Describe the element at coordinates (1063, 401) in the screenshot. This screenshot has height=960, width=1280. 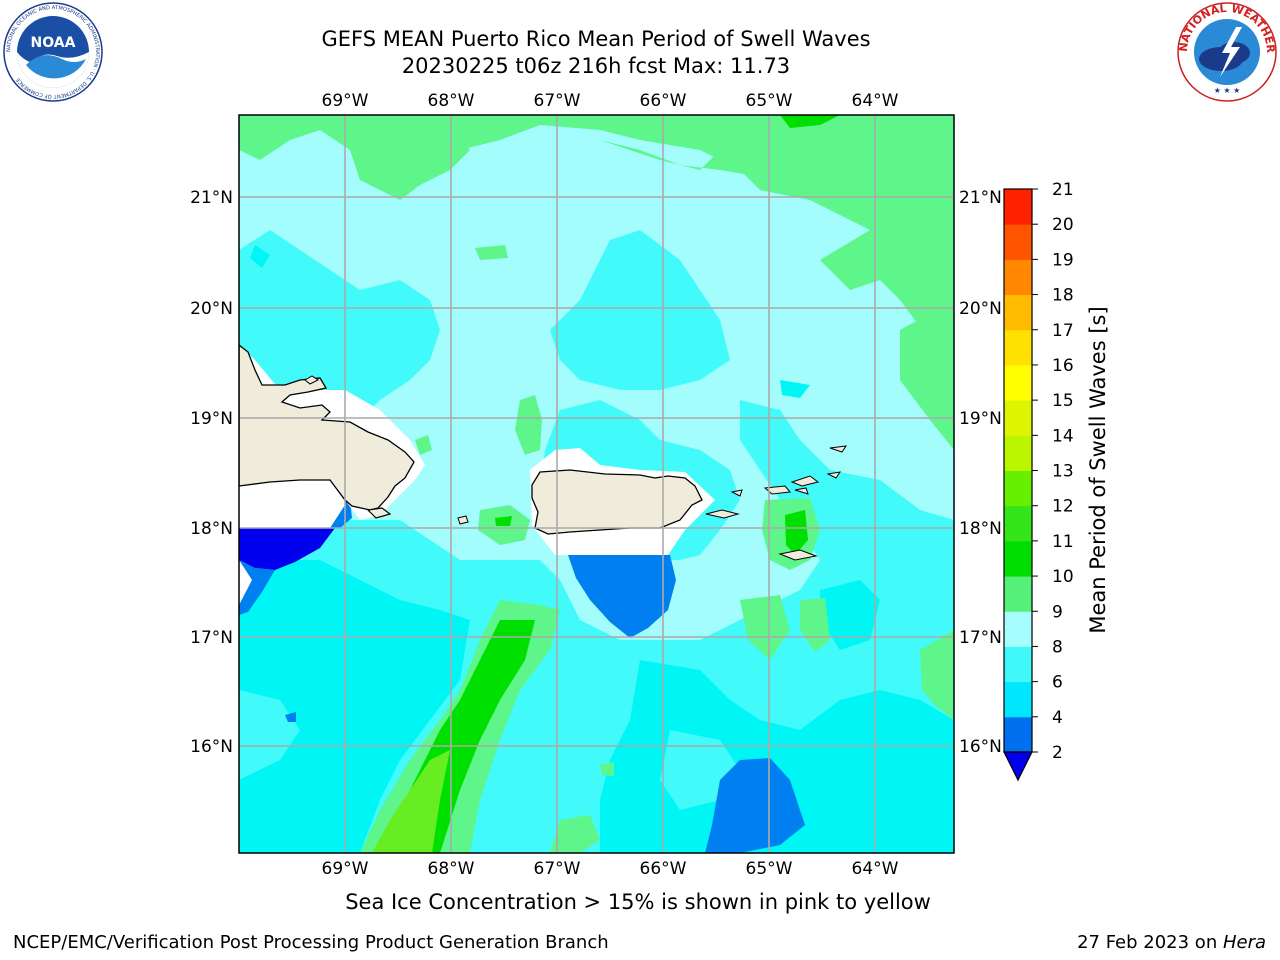
I see `colorbar-tick-label: 15` at that location.